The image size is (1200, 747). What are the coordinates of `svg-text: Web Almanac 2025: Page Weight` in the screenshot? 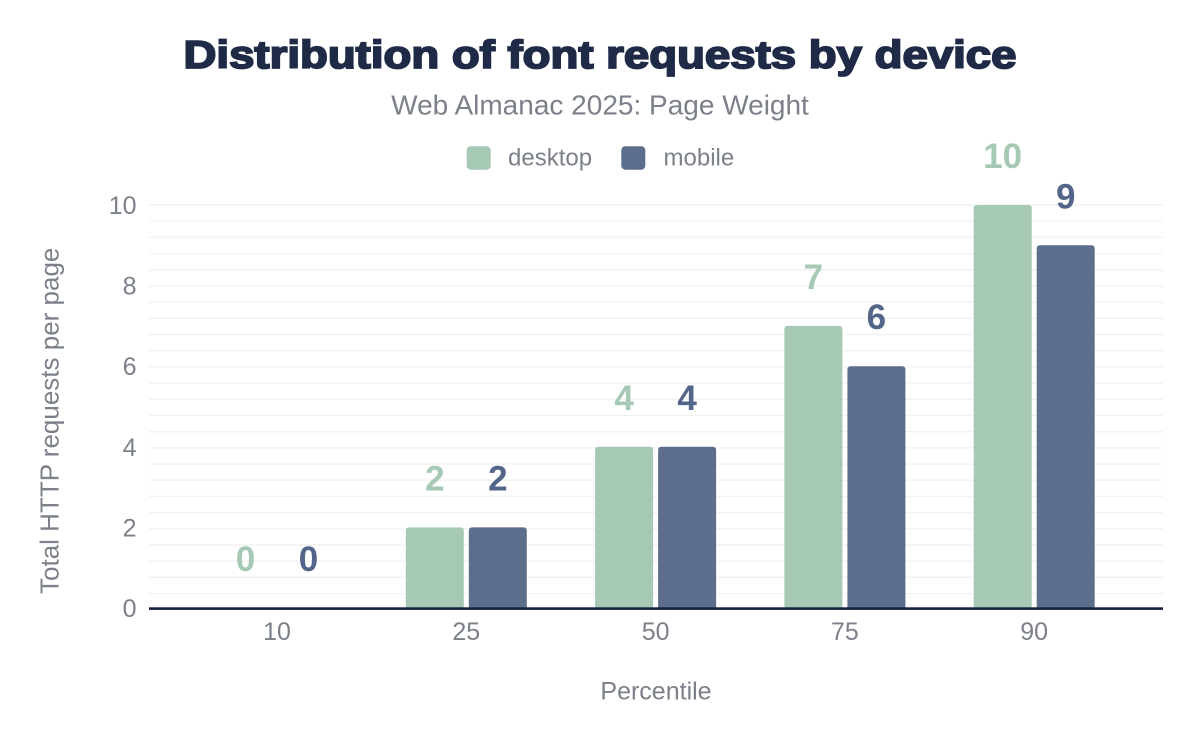 It's located at (600, 105).